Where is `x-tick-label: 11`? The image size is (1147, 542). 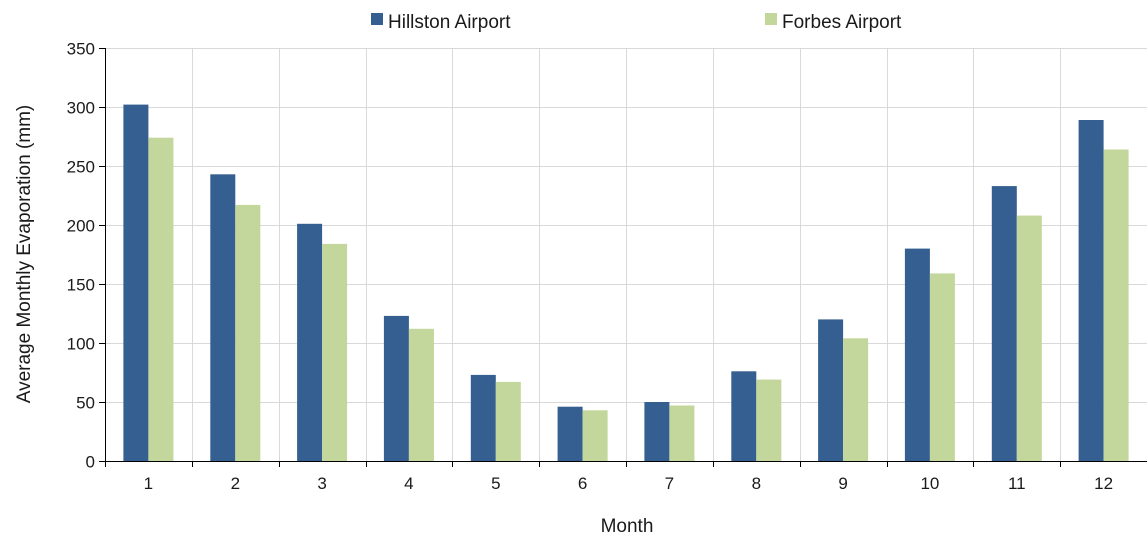 x-tick-label: 11 is located at coordinates (1017, 483).